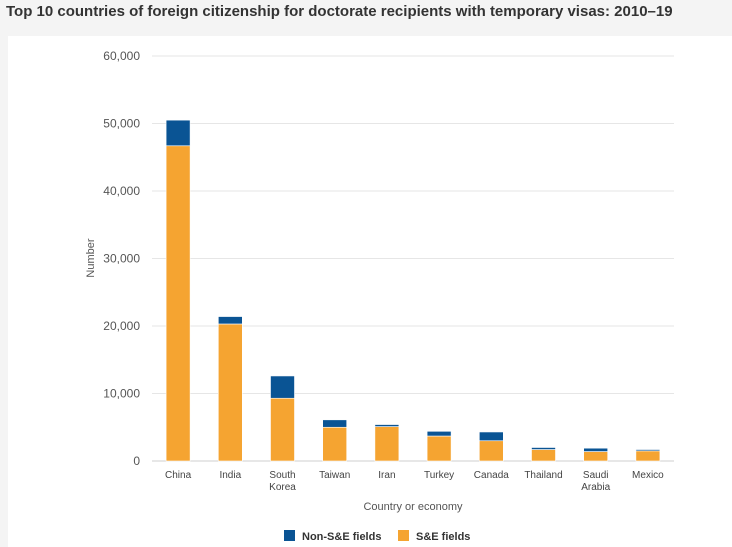 Image resolution: width=732 pixels, height=547 pixels. I want to click on x-tick-label: South, so click(282, 475).